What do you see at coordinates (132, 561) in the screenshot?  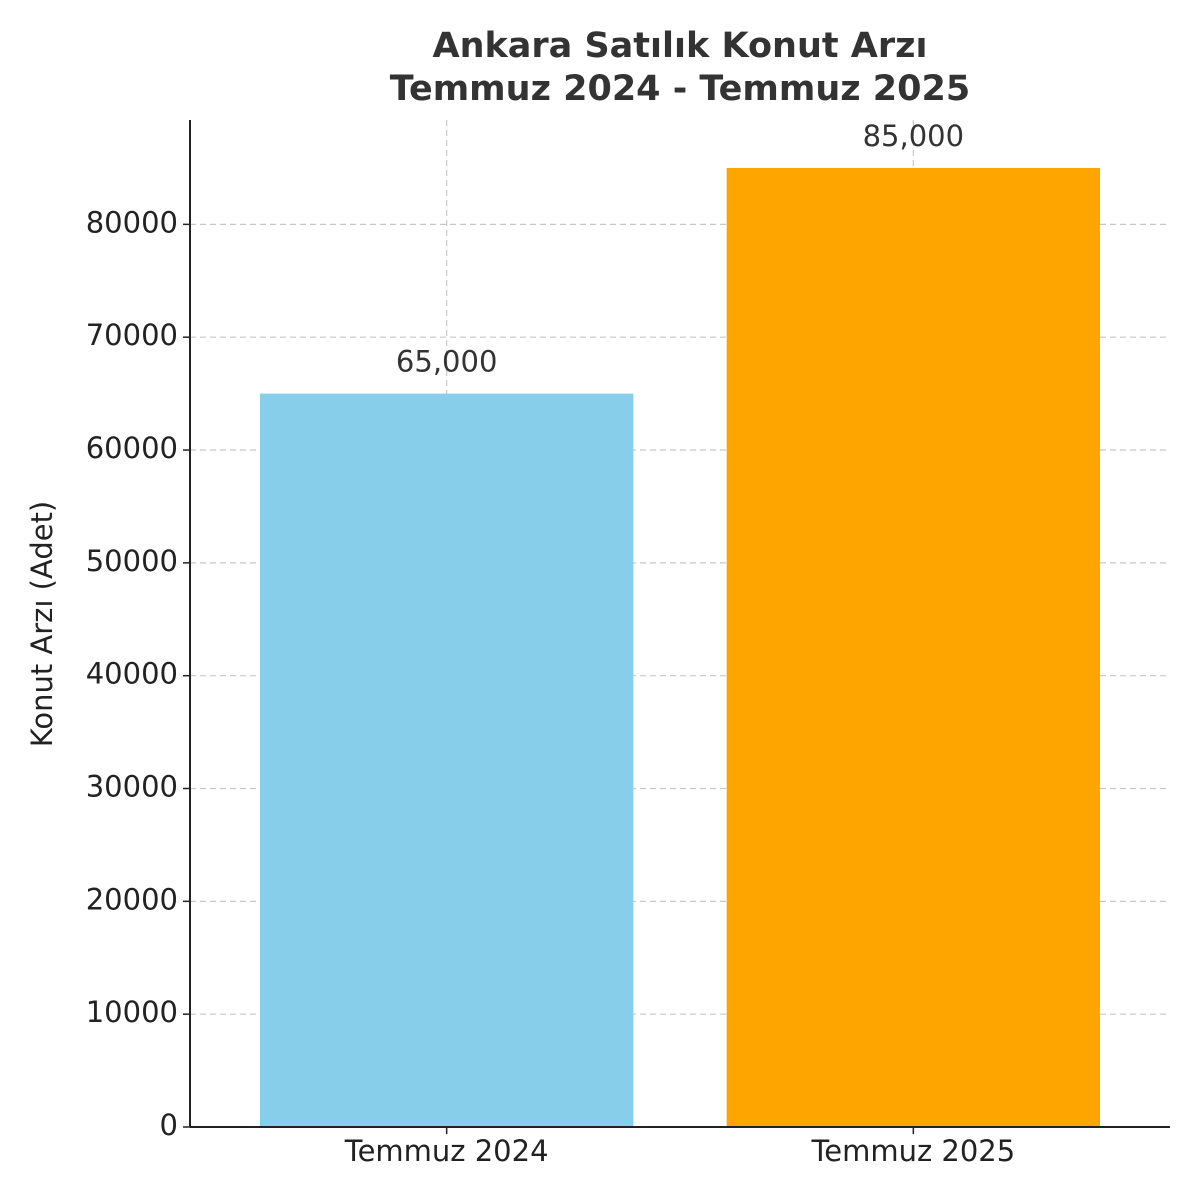 I see `y-tick-label: 50000` at bounding box center [132, 561].